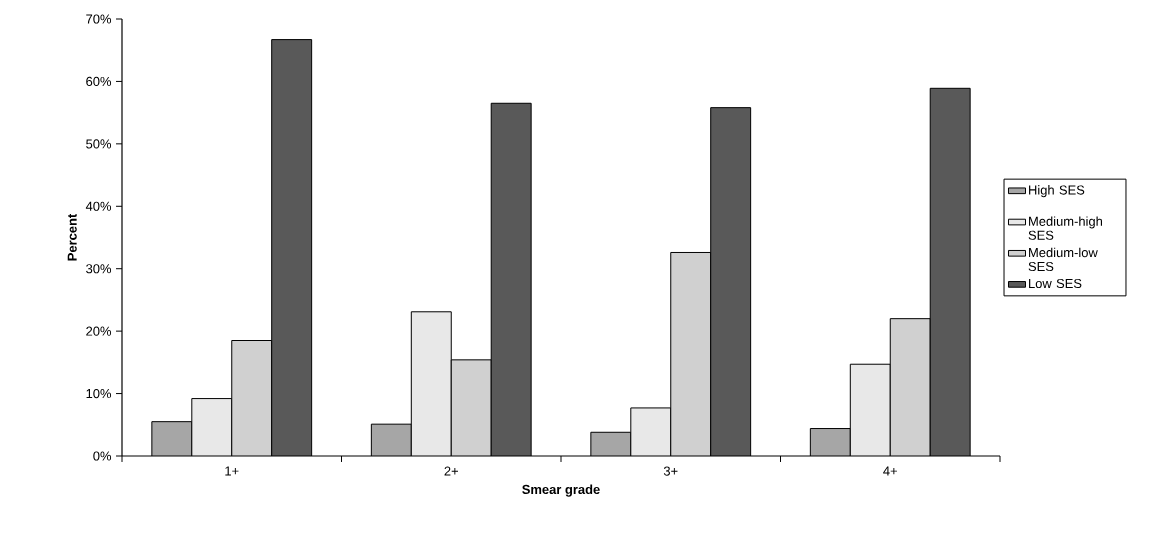 The width and height of the screenshot is (1175, 543). I want to click on y-tick-label: 70%, so click(99, 19).